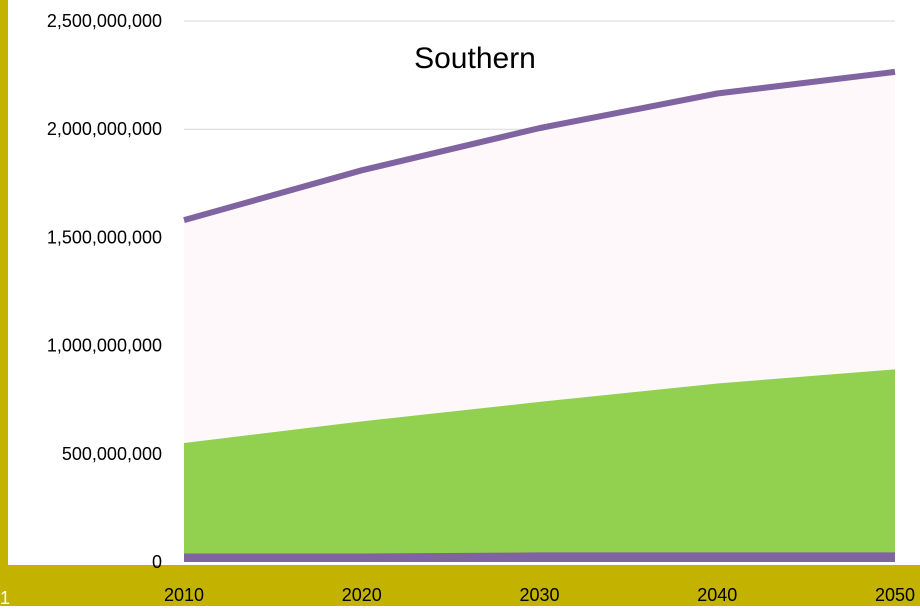 The height and width of the screenshot is (609, 920). I want to click on x-tick-label: 2030, so click(539, 595).